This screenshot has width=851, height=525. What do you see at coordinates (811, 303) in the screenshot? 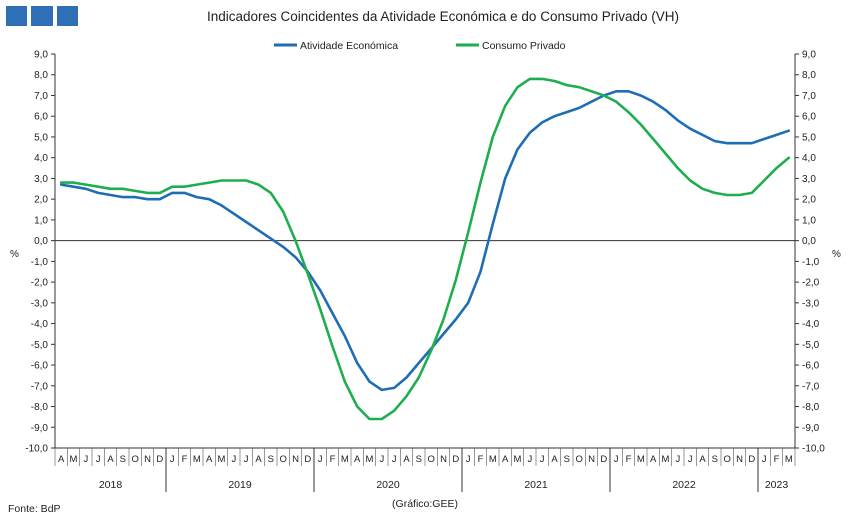
I see `y-tick-label-right: -3,0` at bounding box center [811, 303].